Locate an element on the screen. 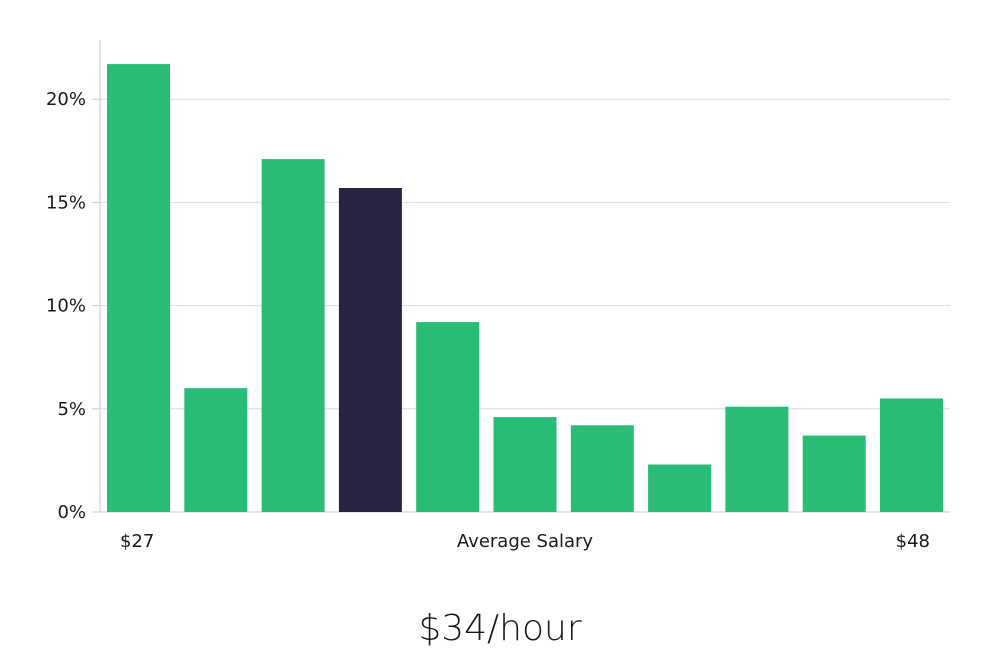 The height and width of the screenshot is (660, 1000). average-salary-value: $34/hour is located at coordinates (500, 628).